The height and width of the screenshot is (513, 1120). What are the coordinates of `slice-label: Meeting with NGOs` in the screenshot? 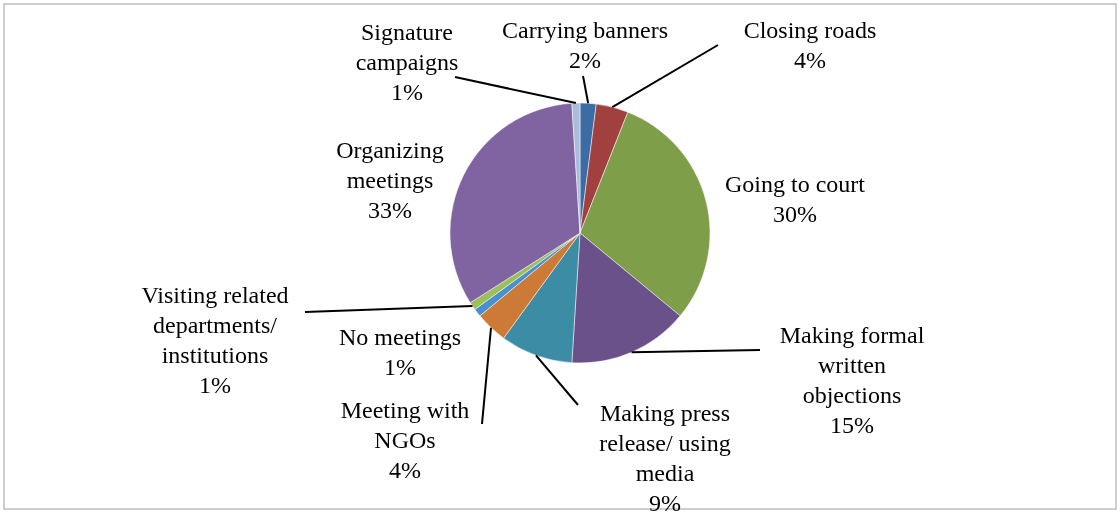 It's located at (405, 425).